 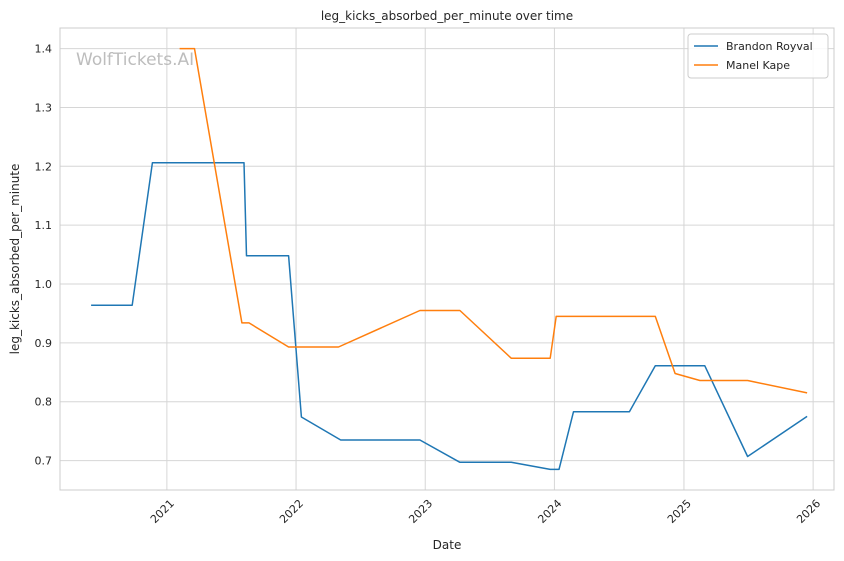 What do you see at coordinates (447, 545) in the screenshot?
I see `x-axis-label: Date` at bounding box center [447, 545].